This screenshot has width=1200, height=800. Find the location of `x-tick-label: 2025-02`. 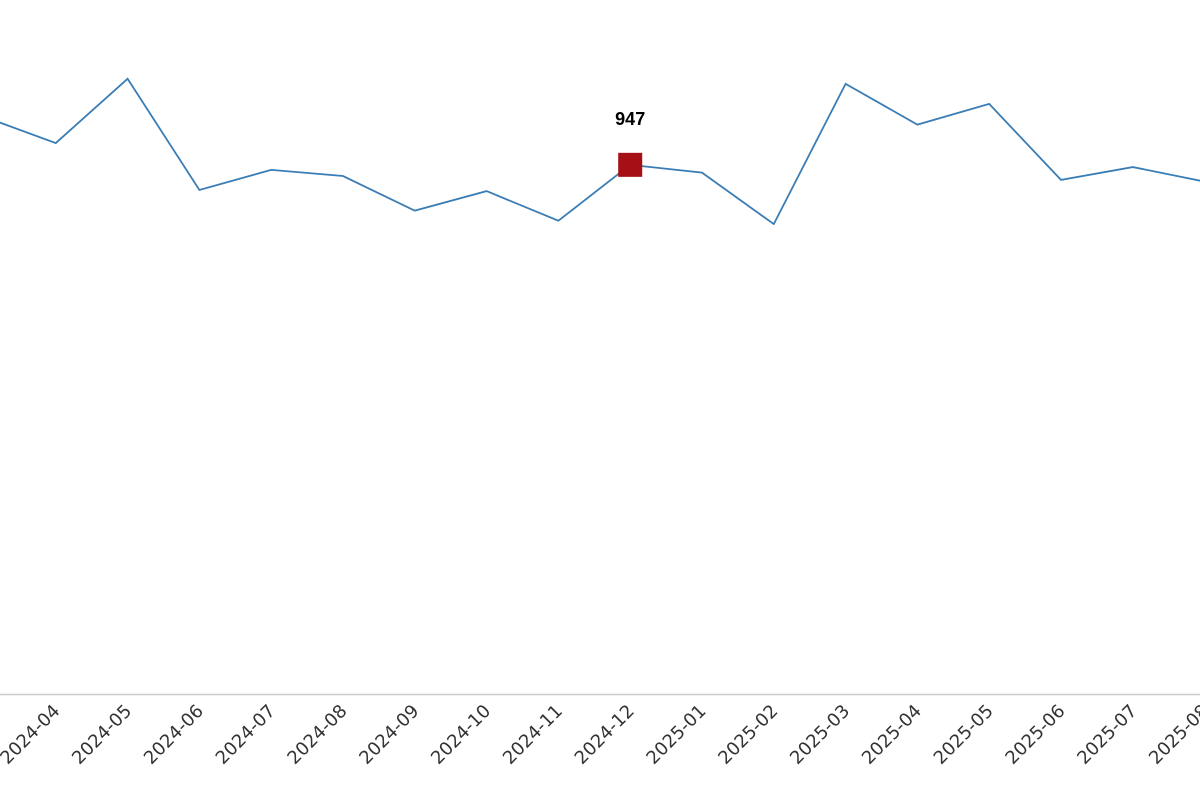

x-tick-label: 2025-02 is located at coordinates (748, 735).